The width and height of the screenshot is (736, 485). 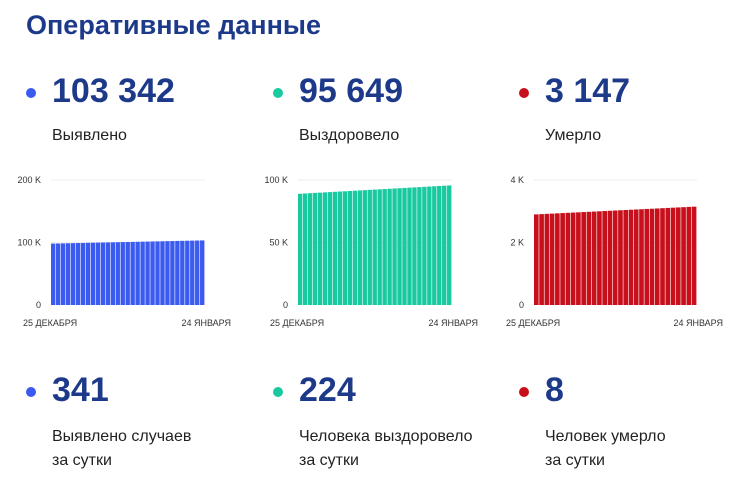 What do you see at coordinates (588, 91) in the screenshot?
I see `stat-value: 3 147` at bounding box center [588, 91].